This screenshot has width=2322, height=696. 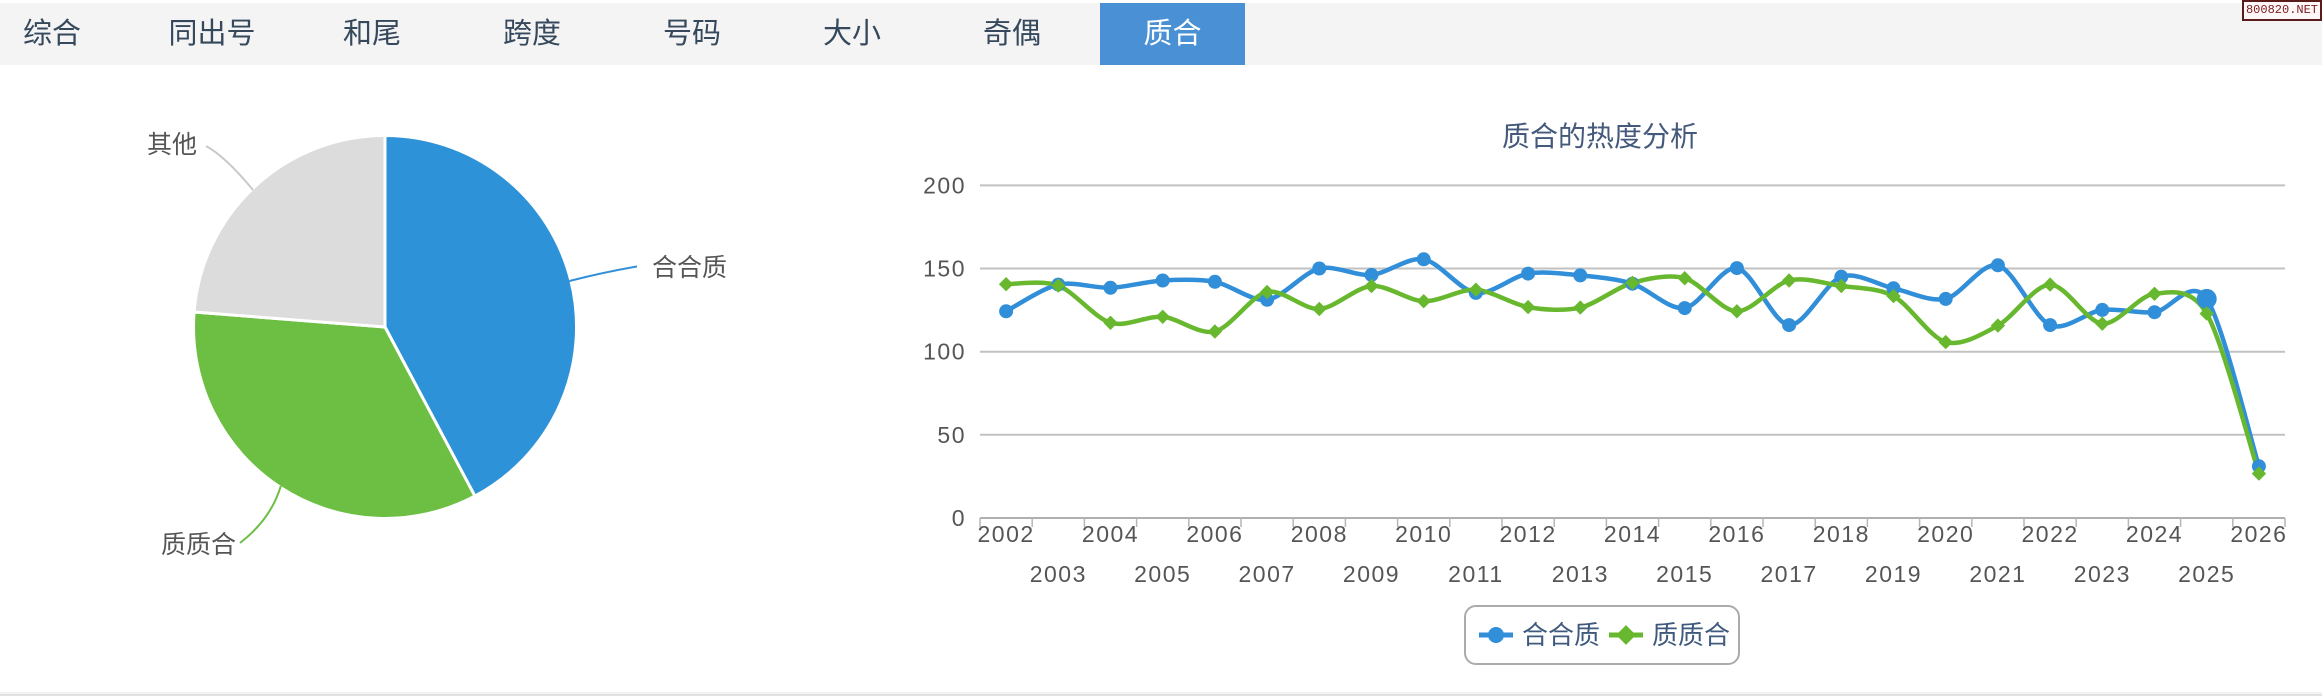 What do you see at coordinates (1893, 574) in the screenshot?
I see `svg-text: 2019` at bounding box center [1893, 574].